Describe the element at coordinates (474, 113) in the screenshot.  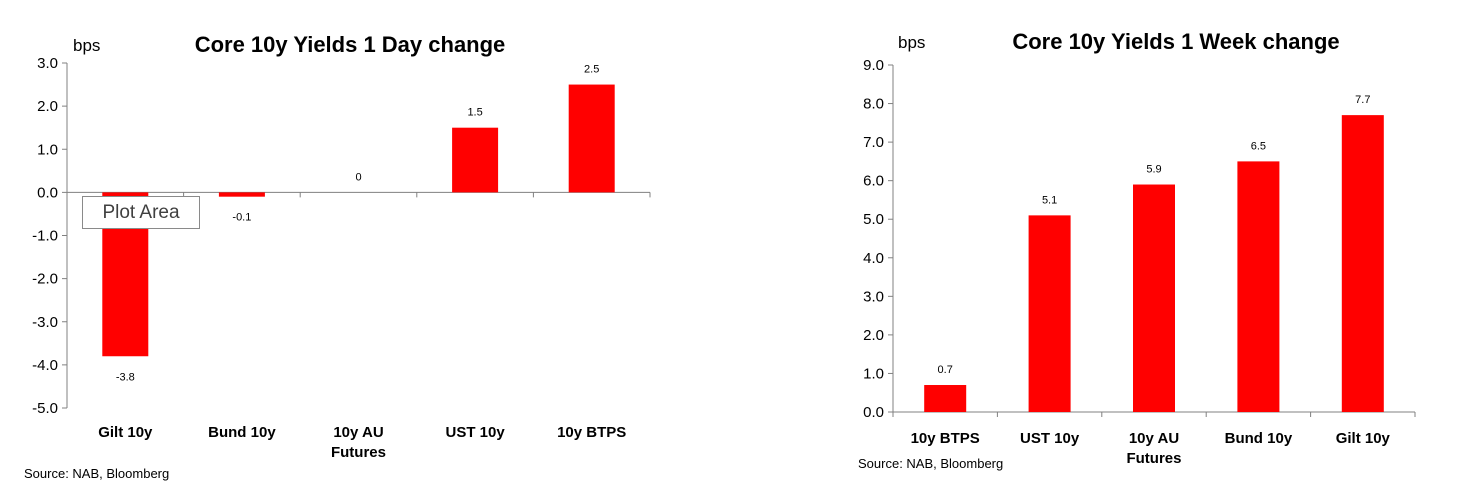
I see `data-label: 1.5` at that location.